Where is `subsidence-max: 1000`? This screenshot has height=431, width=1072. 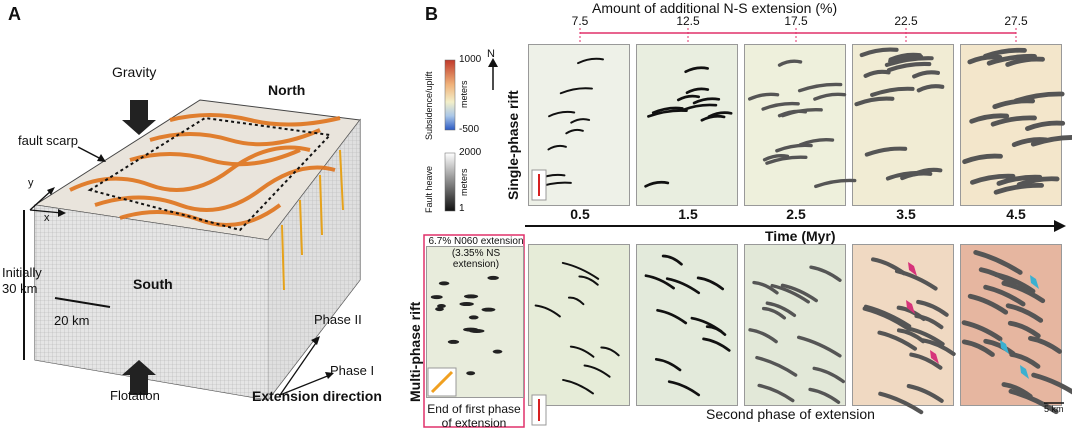
subsidence-max: 1000 is located at coordinates (470, 59).